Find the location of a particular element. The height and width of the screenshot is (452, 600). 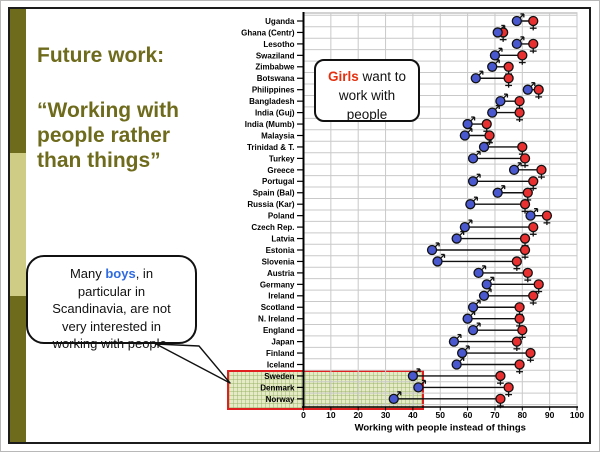

country-label: Denmark is located at coordinates (277, 387).